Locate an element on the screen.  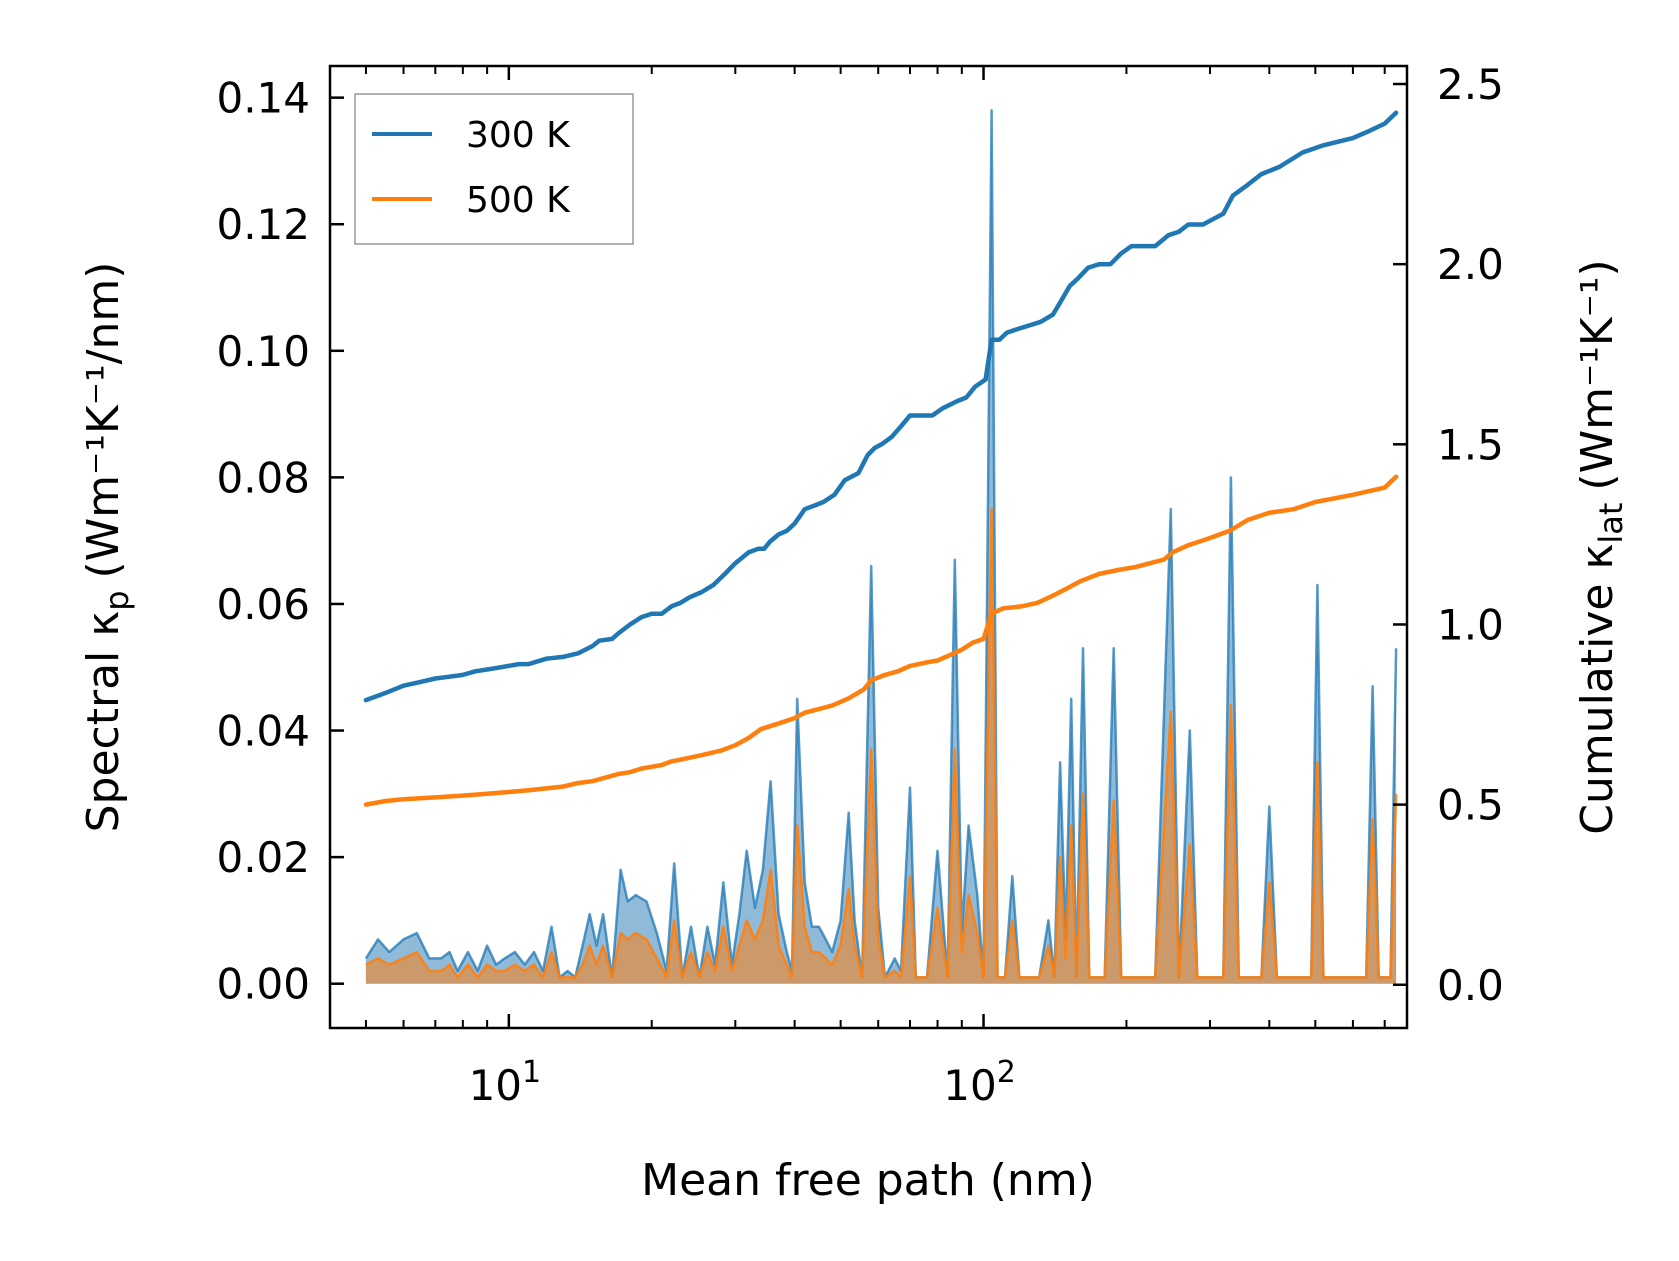
left-axis-title-sub: p is located at coordinates (117, 600).